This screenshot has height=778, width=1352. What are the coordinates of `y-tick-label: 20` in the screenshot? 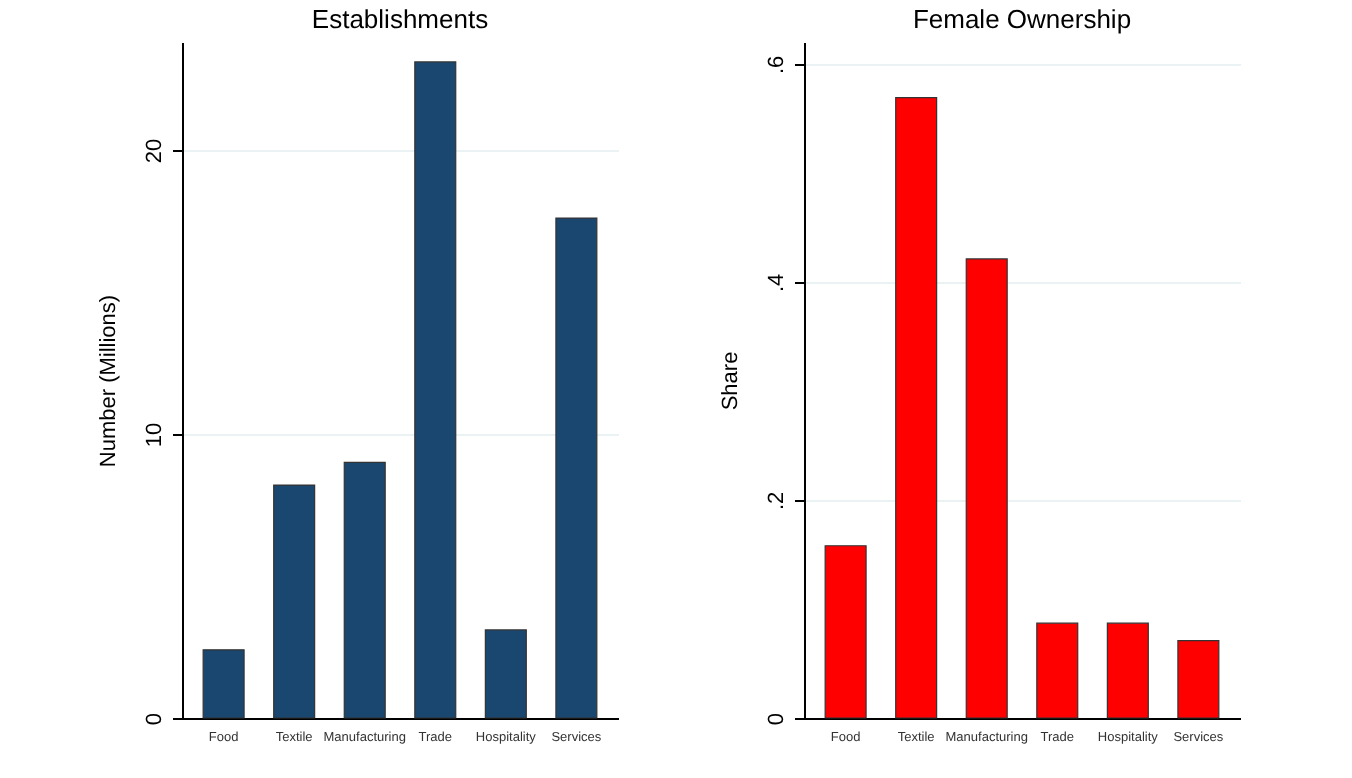 It's located at (155, 151).